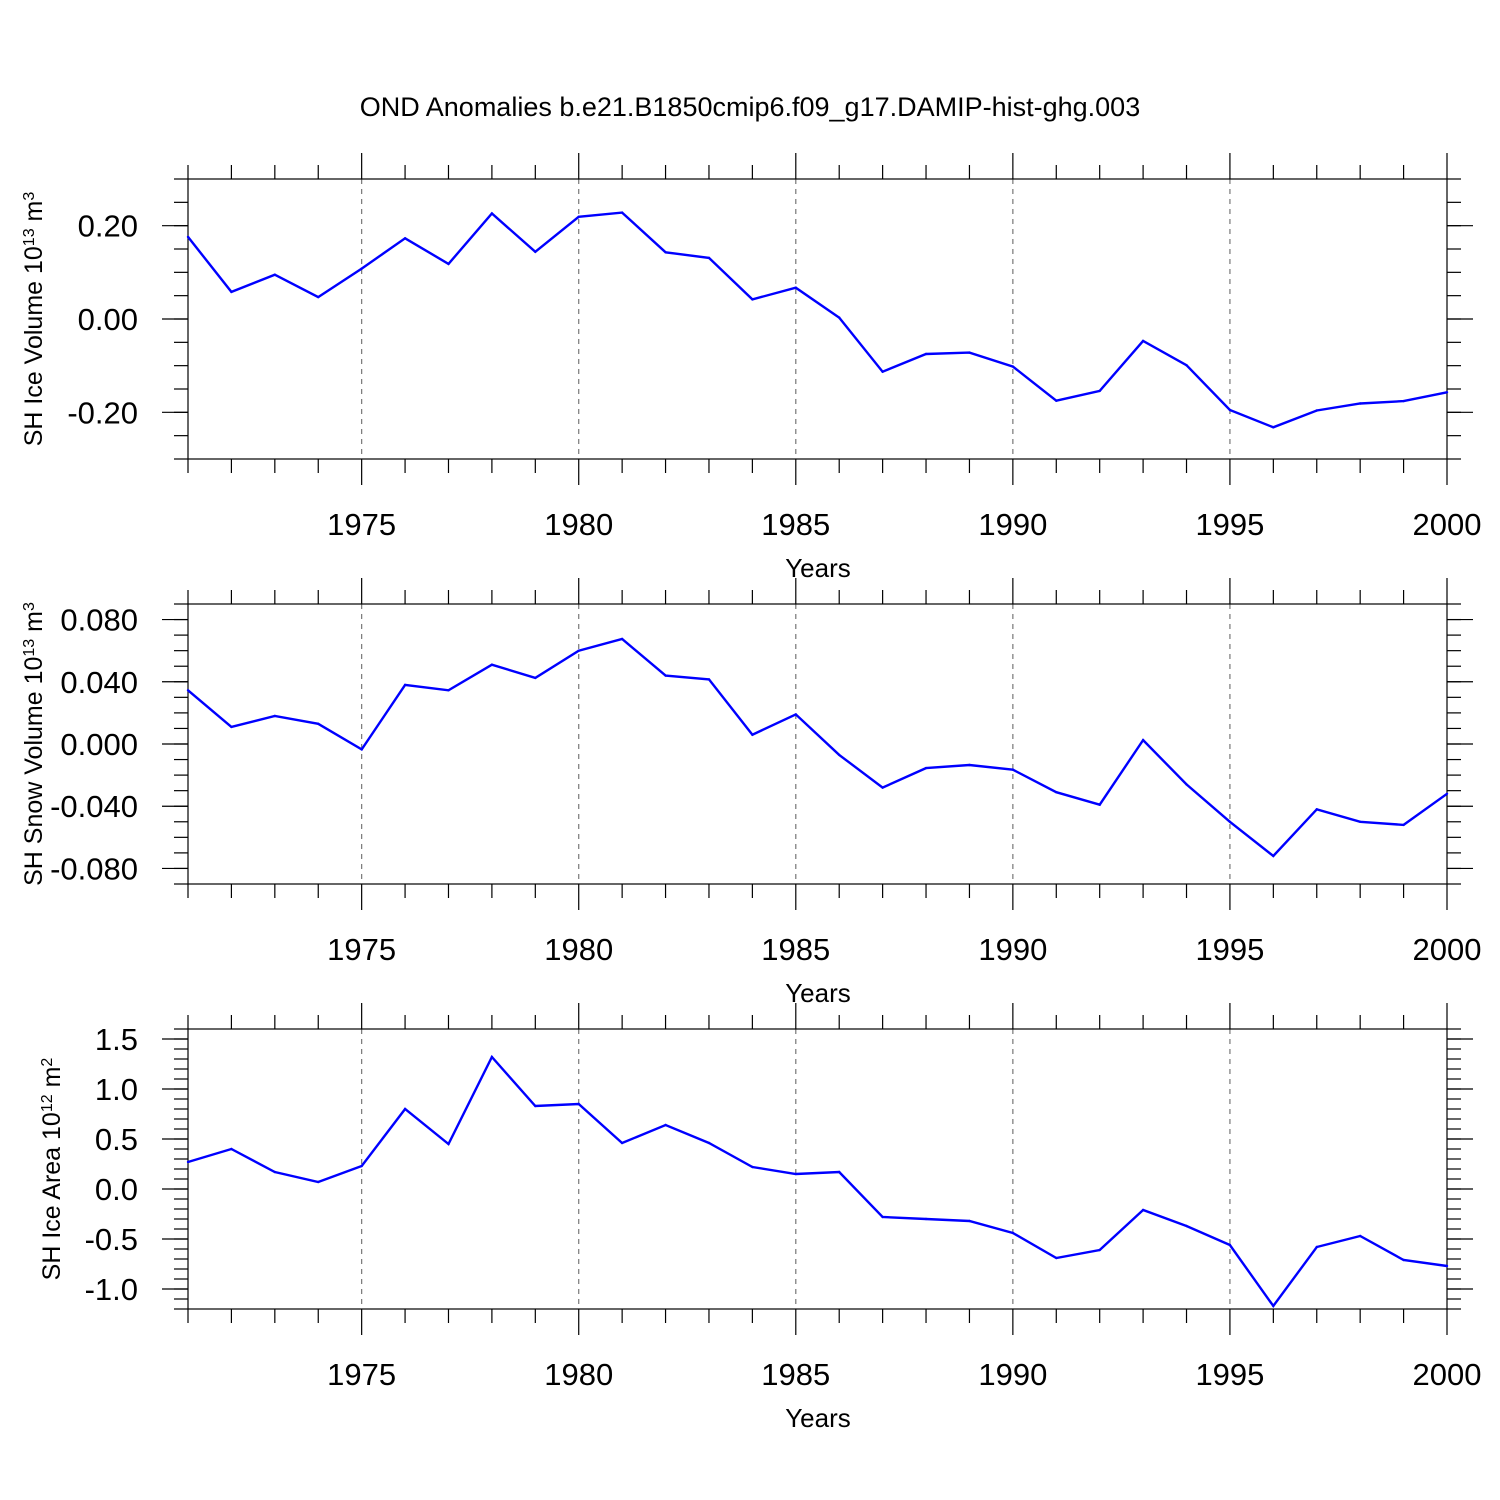 The image size is (1500, 1500). I want to click on y-tick-label: 1.5, so click(116, 1039).